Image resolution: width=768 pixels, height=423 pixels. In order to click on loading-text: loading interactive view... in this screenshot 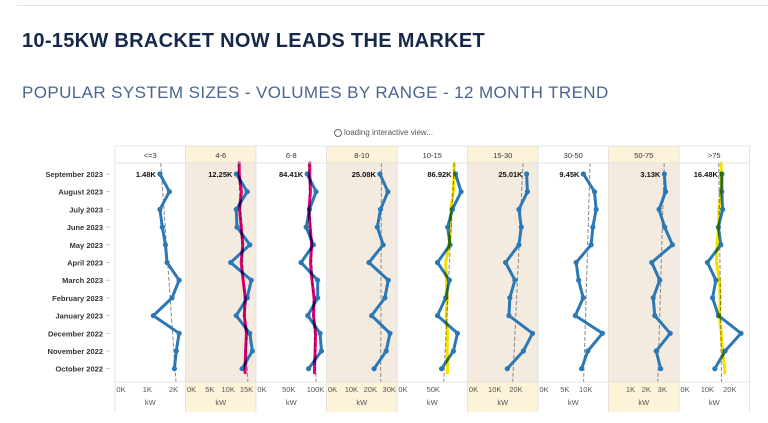, I will do `click(388, 132)`.